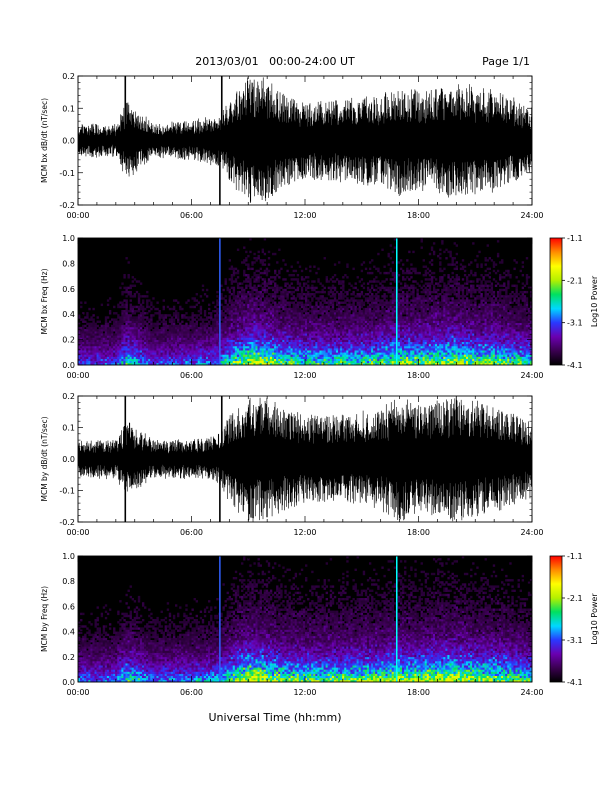 Image resolution: width=612 pixels, height=792 pixels. I want to click on y-axis-label: MCM by dB/dt (nT/sec), so click(44, 458).